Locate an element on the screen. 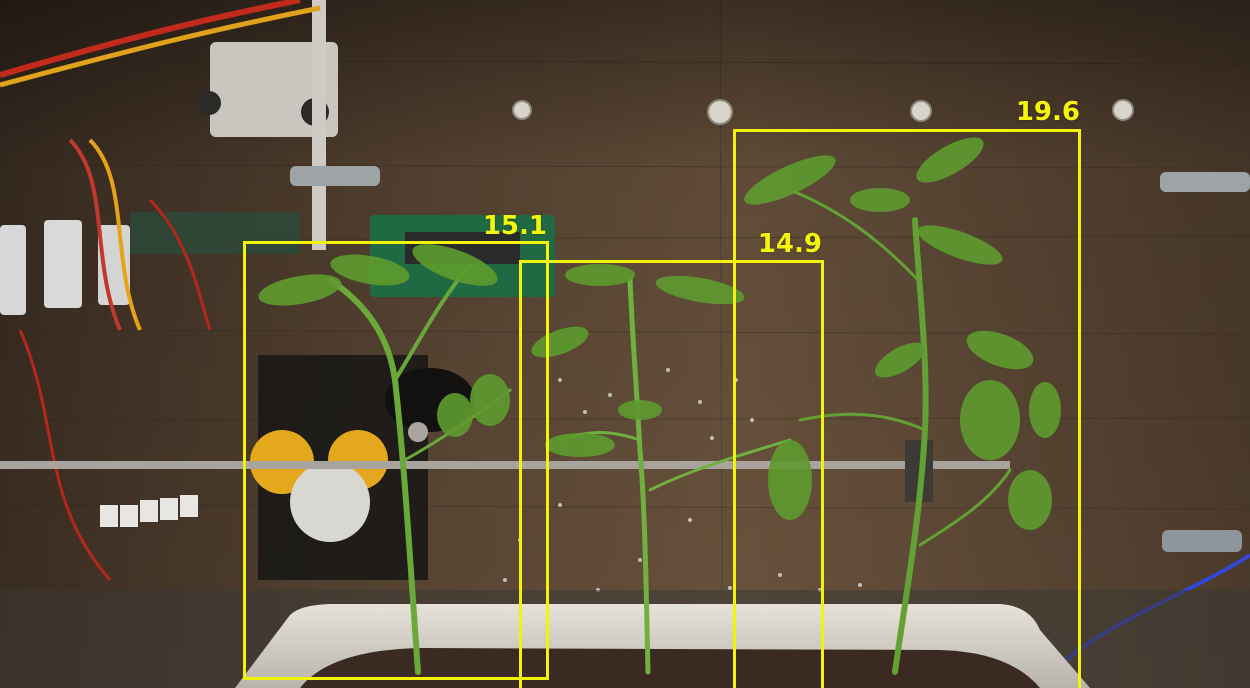 This screenshot has width=1250, height=688. detection-label-3: 19.6 is located at coordinates (1047, 112).